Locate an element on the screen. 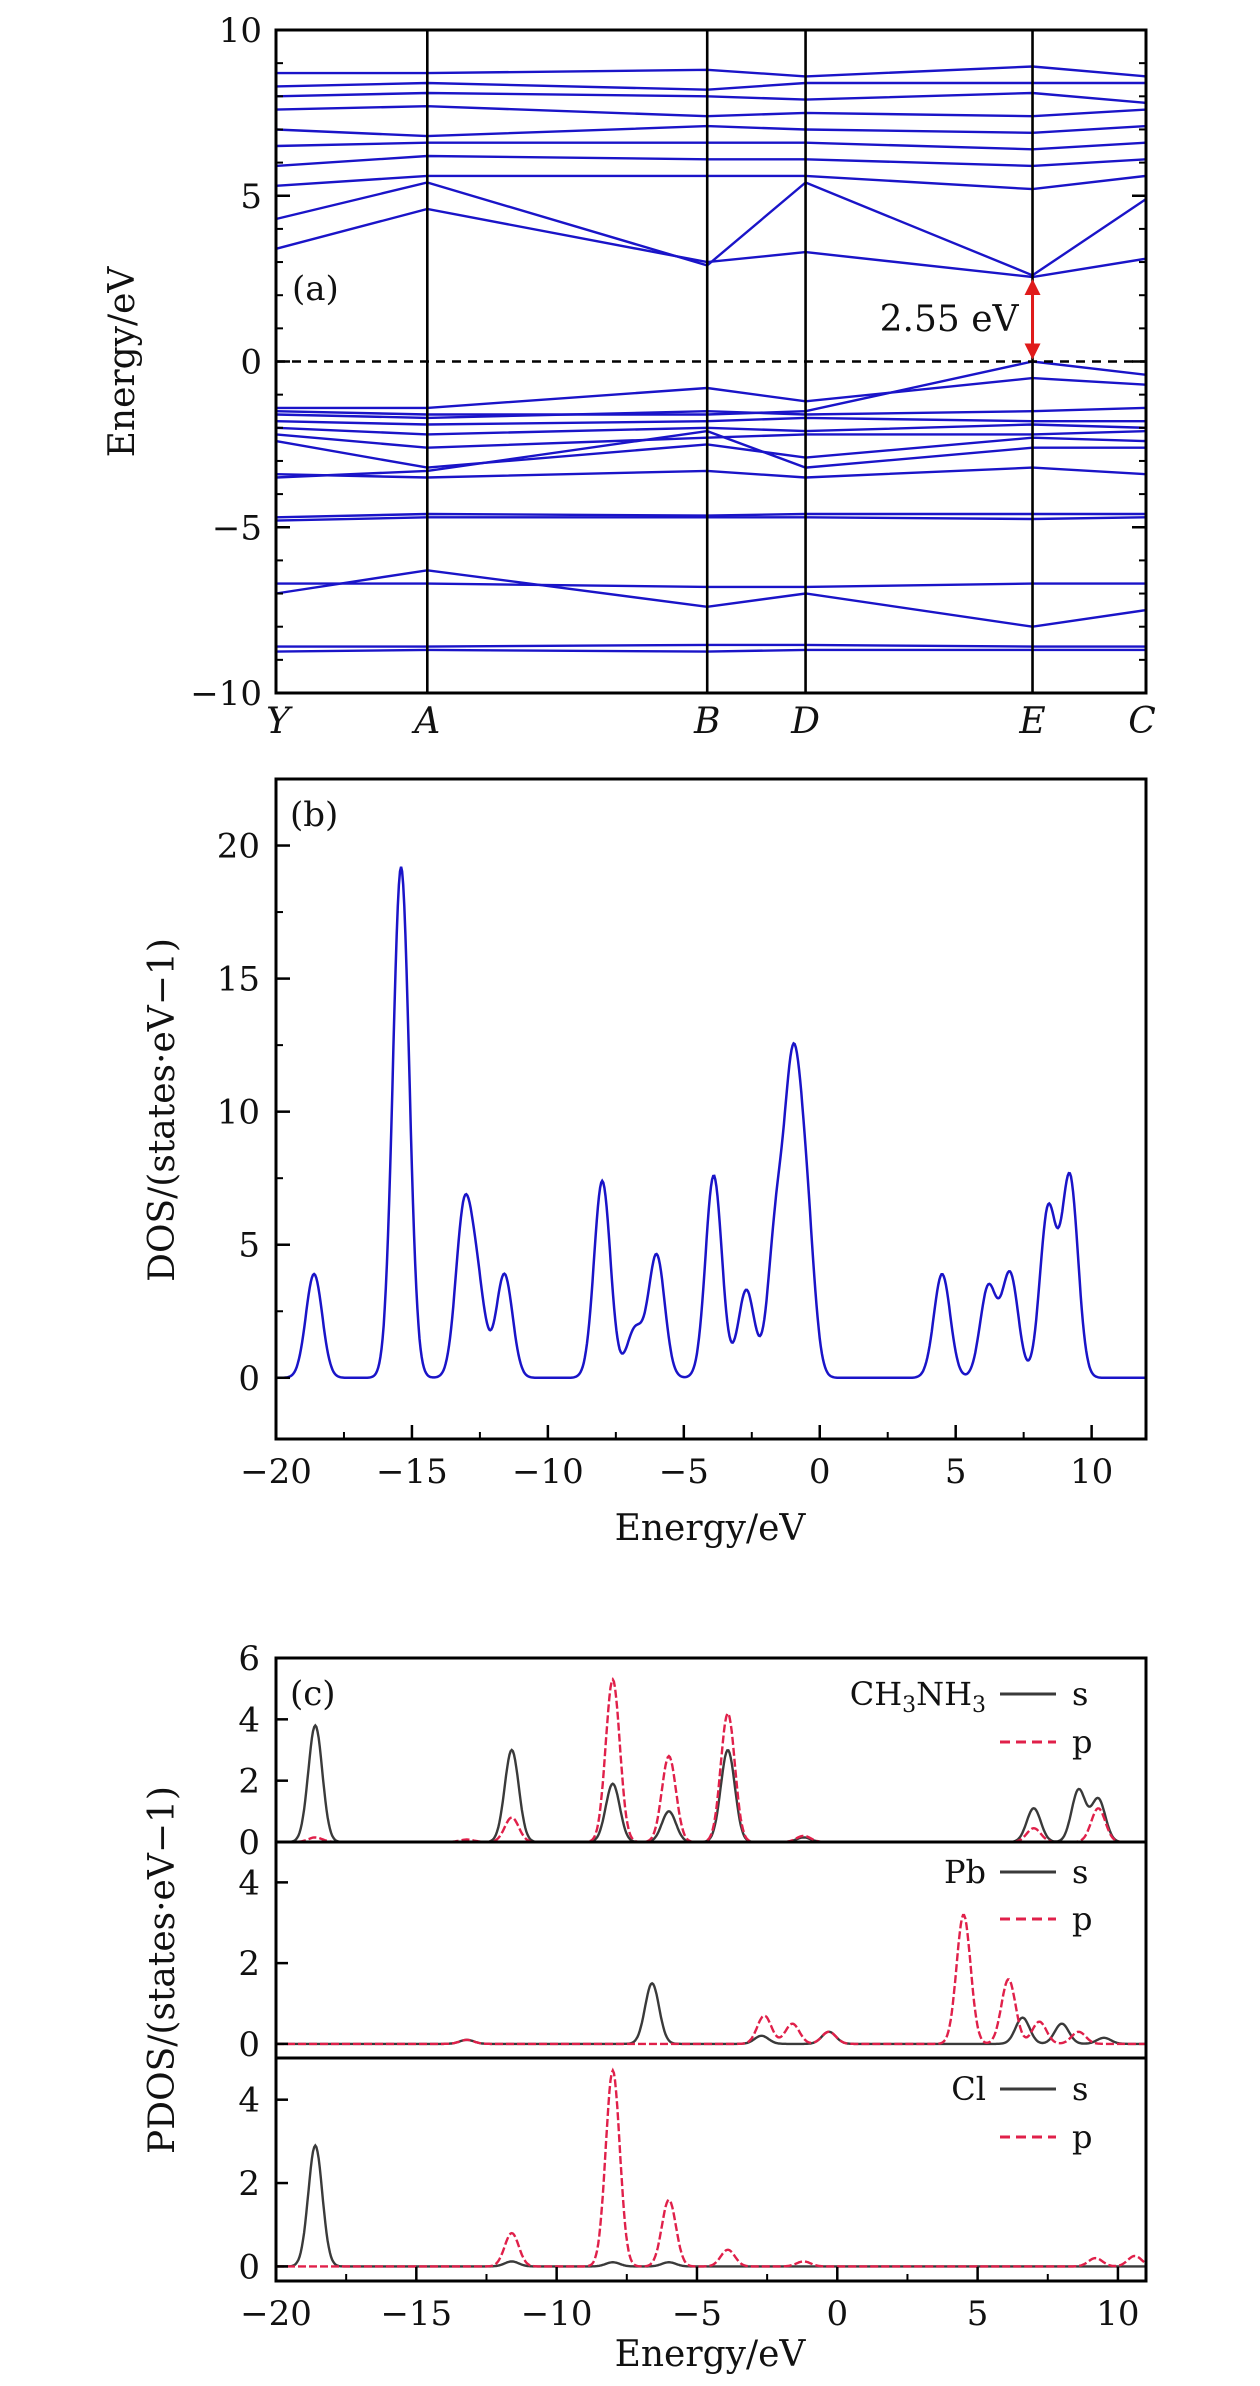 The width and height of the screenshot is (1260, 2386). y-axis-title-a: Energy/eV is located at coordinates (122, 362).